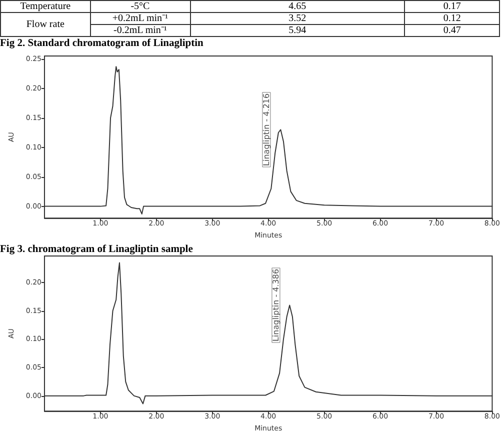  Describe the element at coordinates (452, 30) in the screenshot. I see `text: 0.47` at that location.